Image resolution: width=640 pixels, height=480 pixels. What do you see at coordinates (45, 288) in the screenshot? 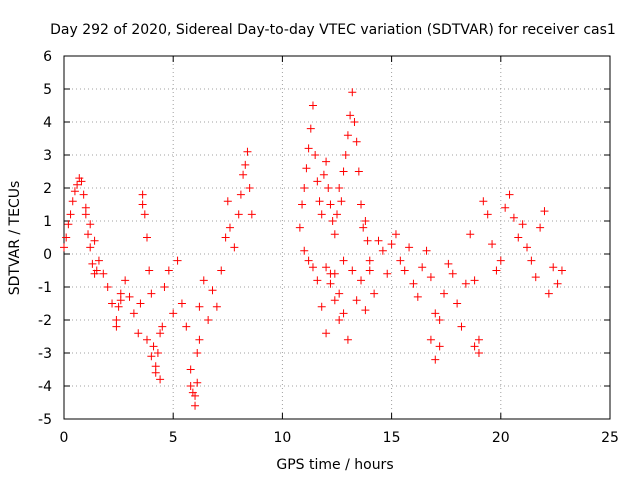
I see `y-tick-label: -1` at bounding box center [45, 288].